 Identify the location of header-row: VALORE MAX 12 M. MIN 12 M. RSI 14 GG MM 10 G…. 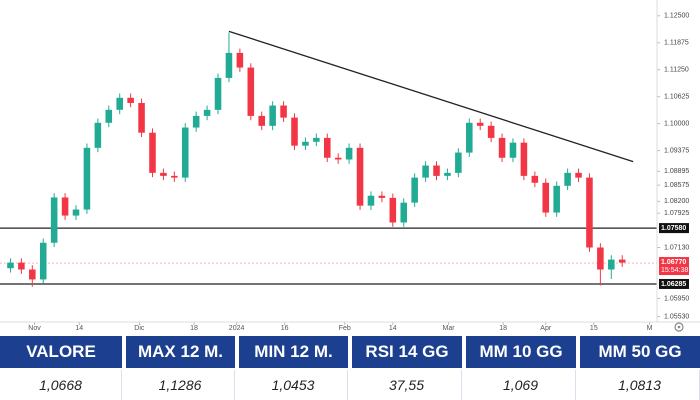
(350, 352).